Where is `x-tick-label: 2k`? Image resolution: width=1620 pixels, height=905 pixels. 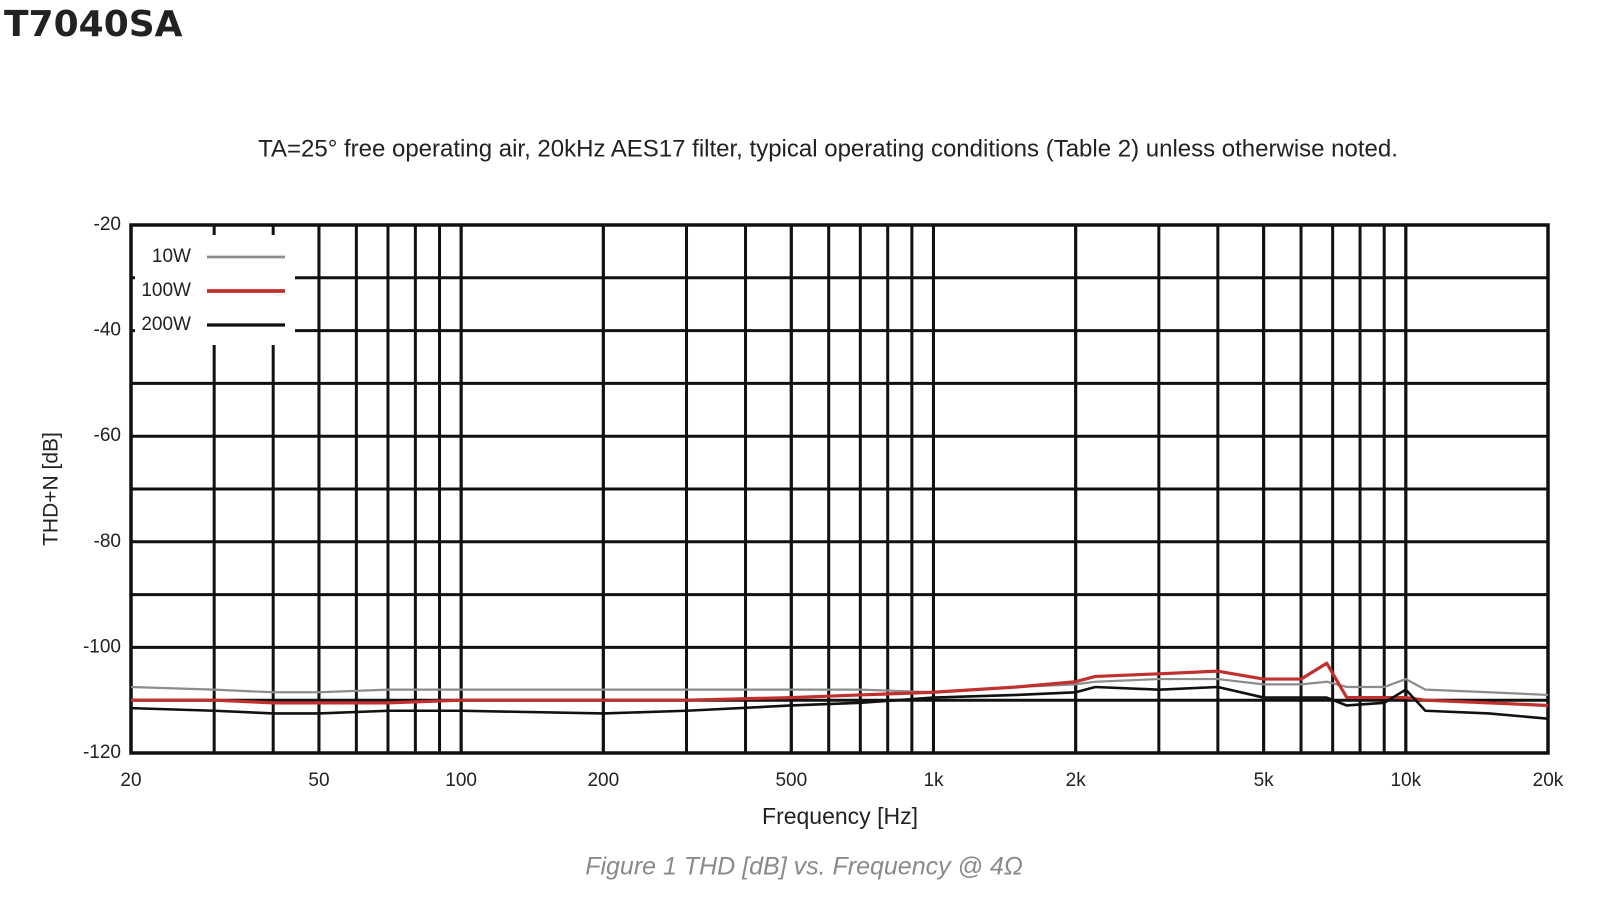 x-tick-label: 2k is located at coordinates (1076, 780).